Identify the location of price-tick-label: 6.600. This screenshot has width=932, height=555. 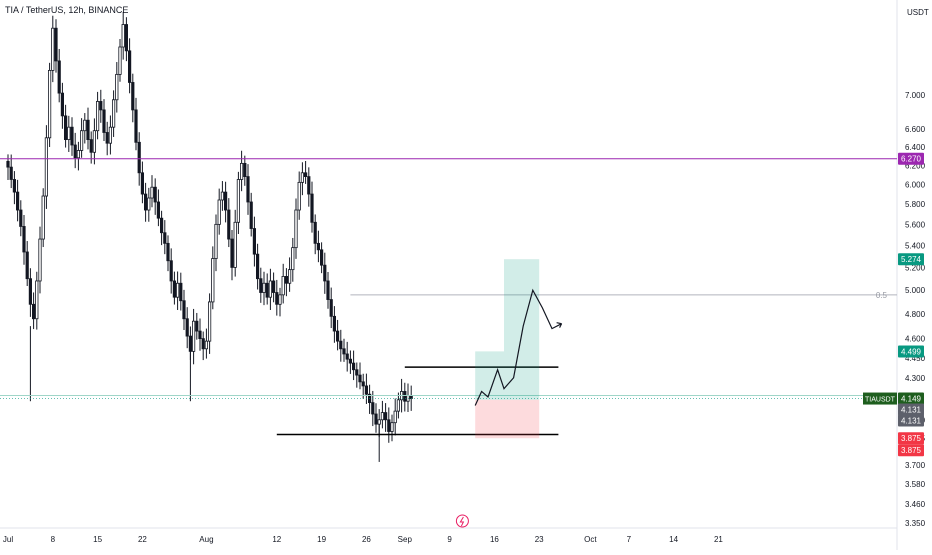
(915, 129).